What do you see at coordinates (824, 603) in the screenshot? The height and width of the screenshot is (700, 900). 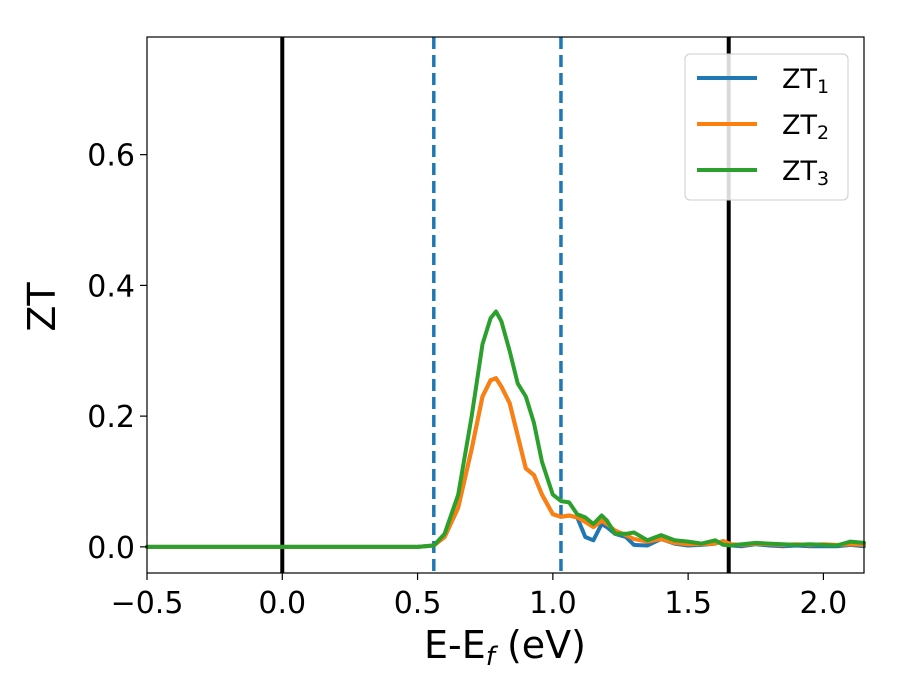 I see `x-tick-label: 2.0` at bounding box center [824, 603].